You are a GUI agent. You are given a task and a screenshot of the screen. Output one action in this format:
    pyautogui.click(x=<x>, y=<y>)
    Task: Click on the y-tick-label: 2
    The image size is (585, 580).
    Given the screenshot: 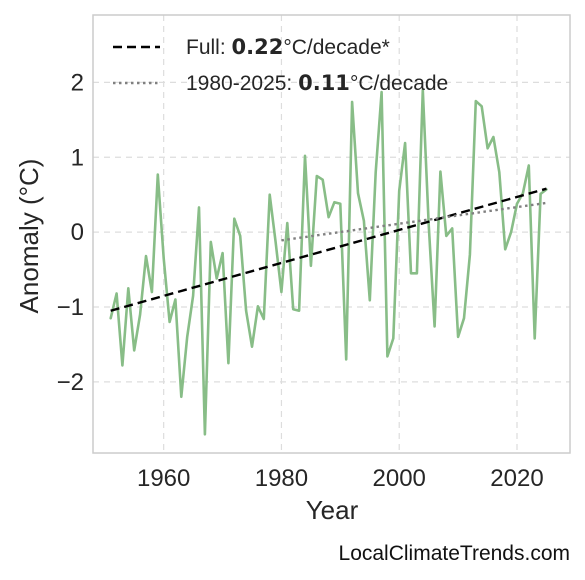 What is the action you would take?
    pyautogui.click(x=77, y=82)
    